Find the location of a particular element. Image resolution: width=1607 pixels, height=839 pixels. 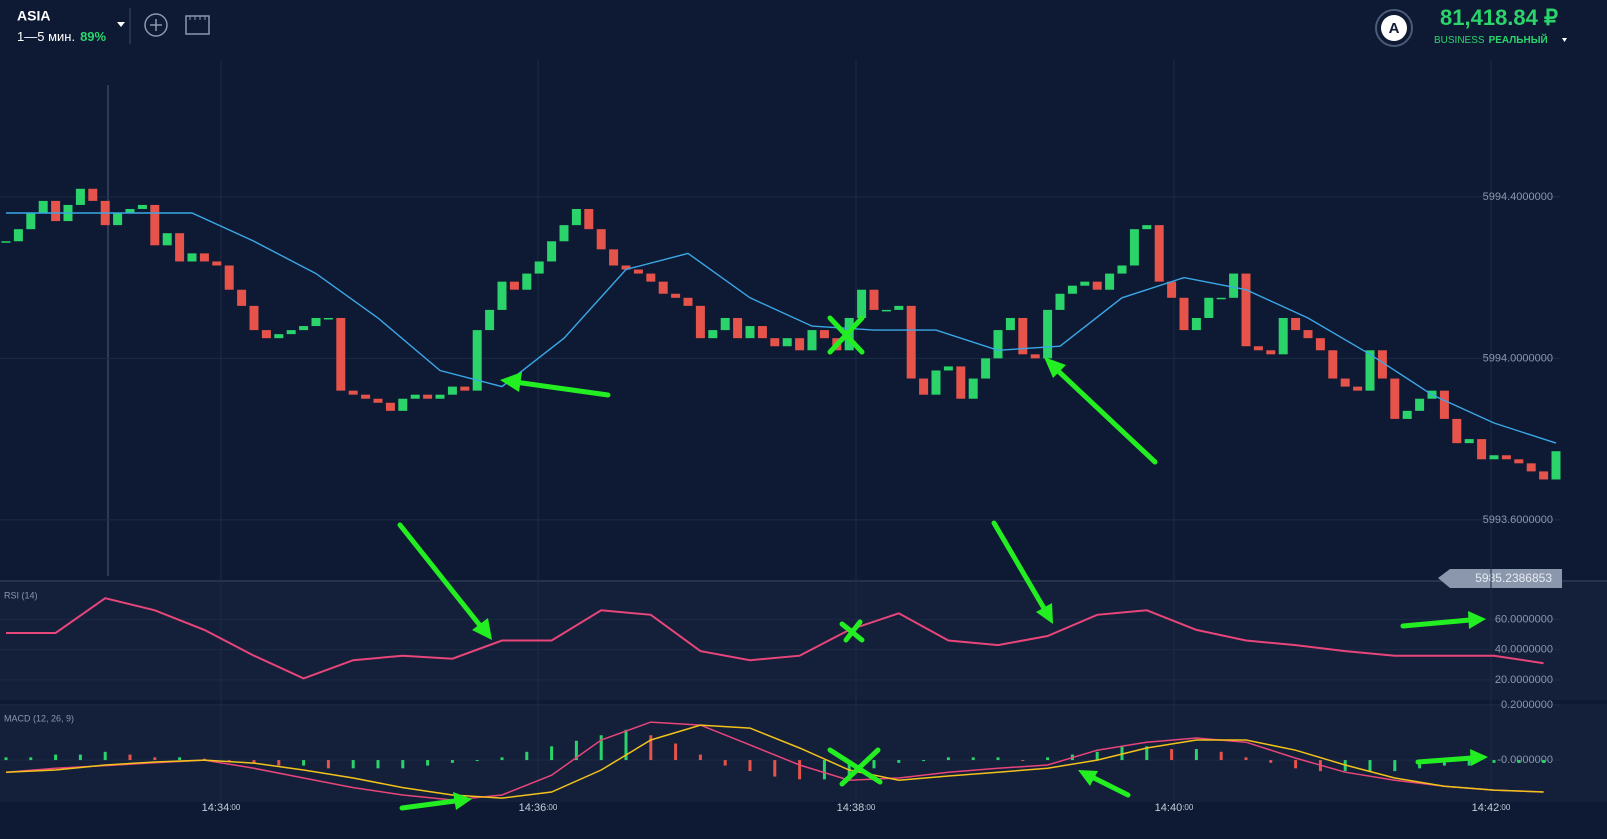

add-asset-button is located at coordinates (156, 25).